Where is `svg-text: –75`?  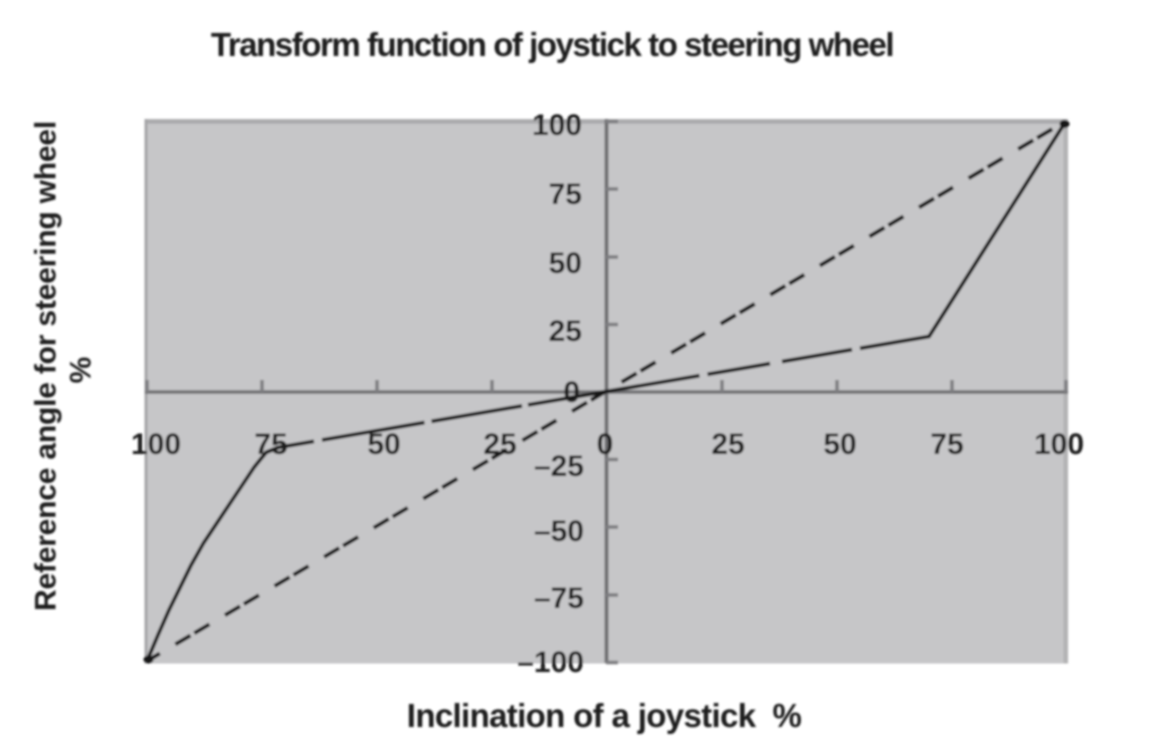
svg-text: –75 is located at coordinates (559, 598).